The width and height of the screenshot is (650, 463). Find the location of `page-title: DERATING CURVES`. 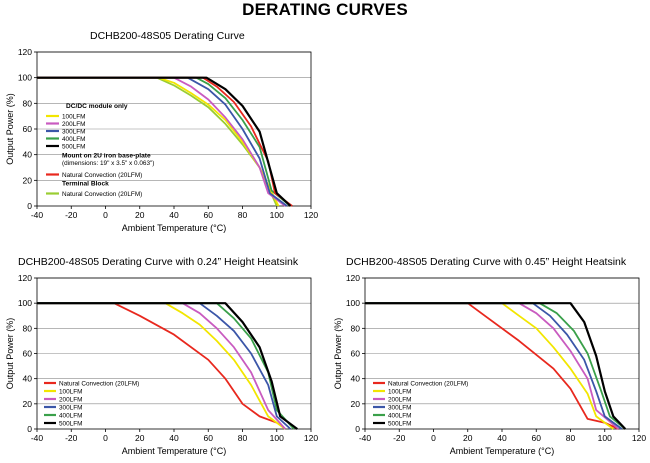

page-title: DERATING CURVES is located at coordinates (325, 9).